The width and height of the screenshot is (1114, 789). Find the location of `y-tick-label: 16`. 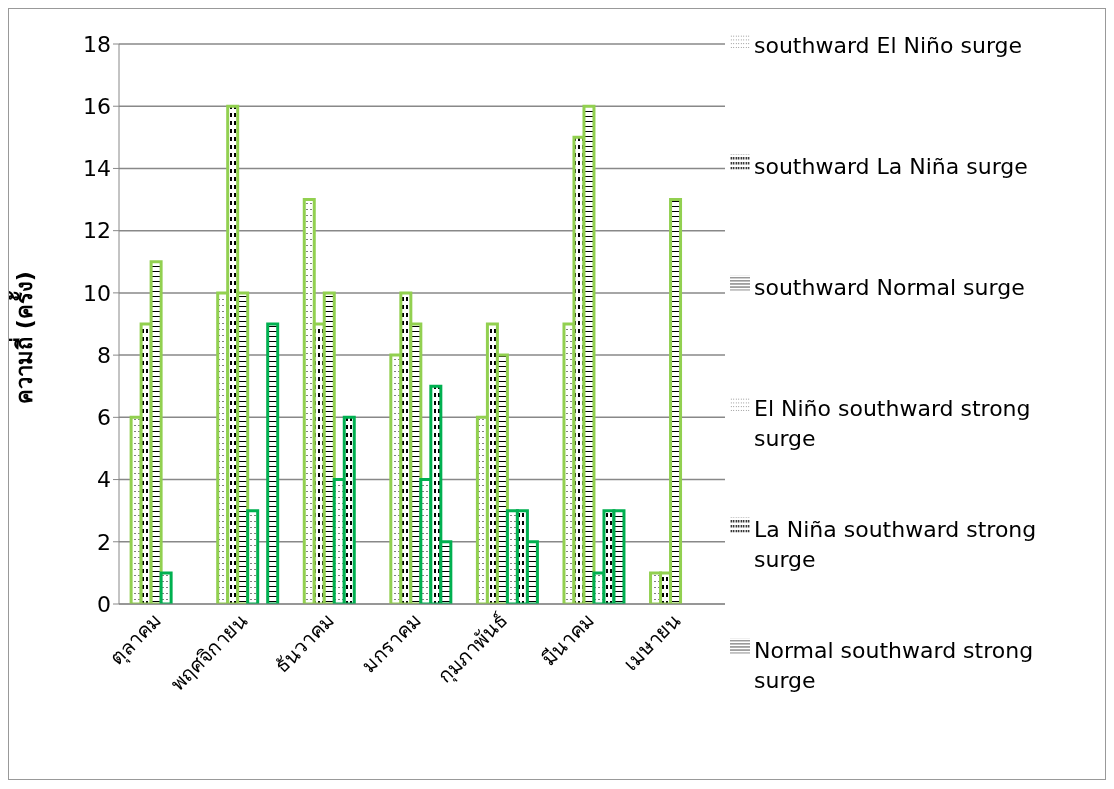

y-tick-label: 16 is located at coordinates (97, 107).